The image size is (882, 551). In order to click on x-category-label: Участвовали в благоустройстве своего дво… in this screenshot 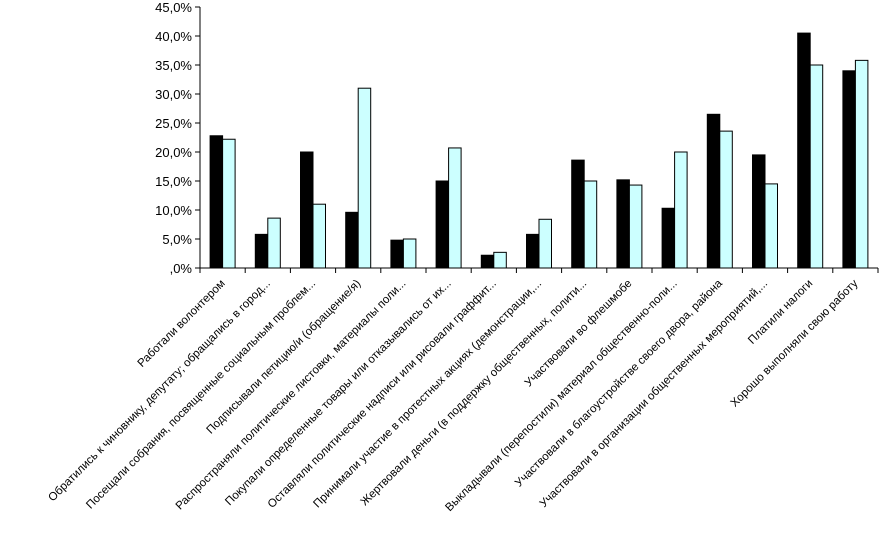, I will do `click(619, 383)`.